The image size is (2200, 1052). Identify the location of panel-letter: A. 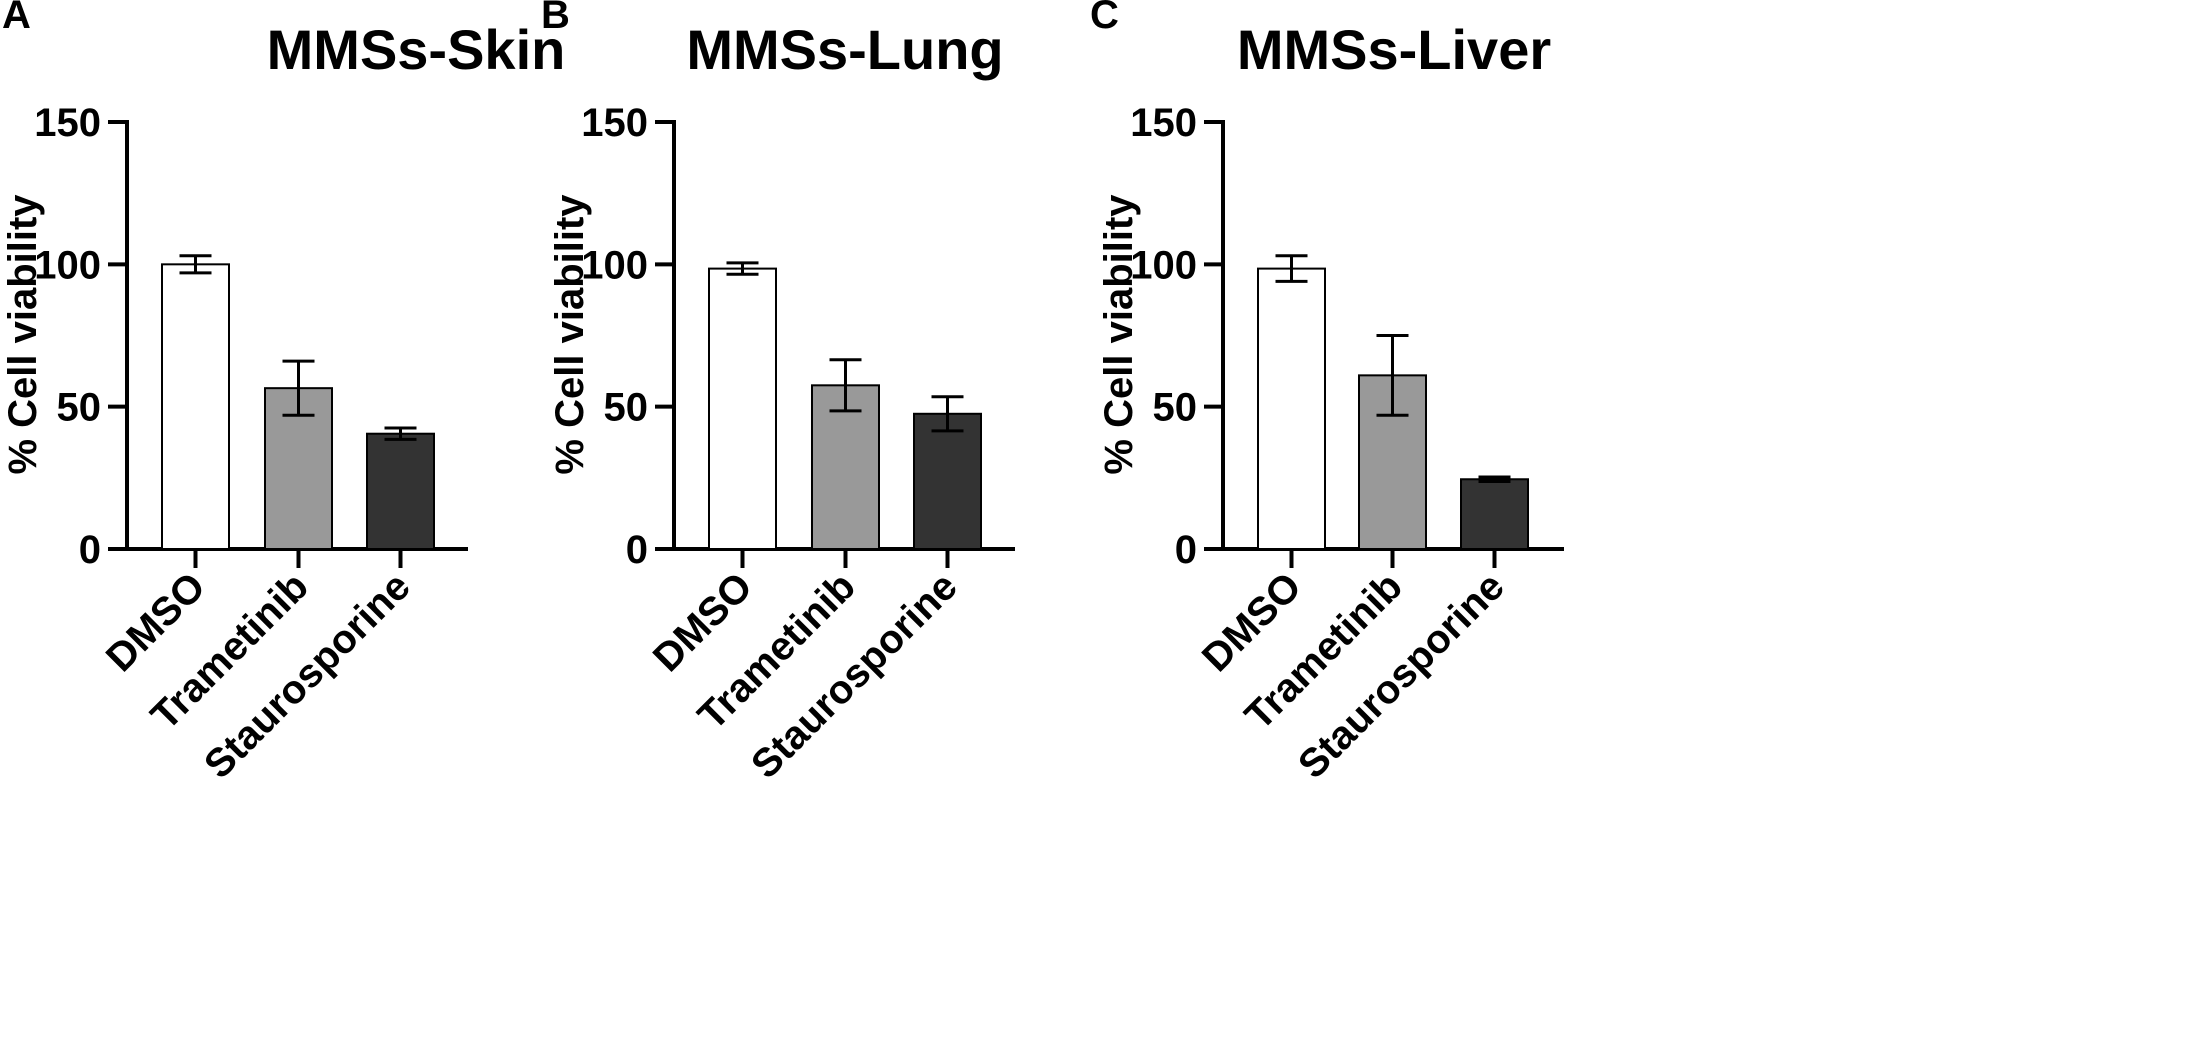
(16, 18).